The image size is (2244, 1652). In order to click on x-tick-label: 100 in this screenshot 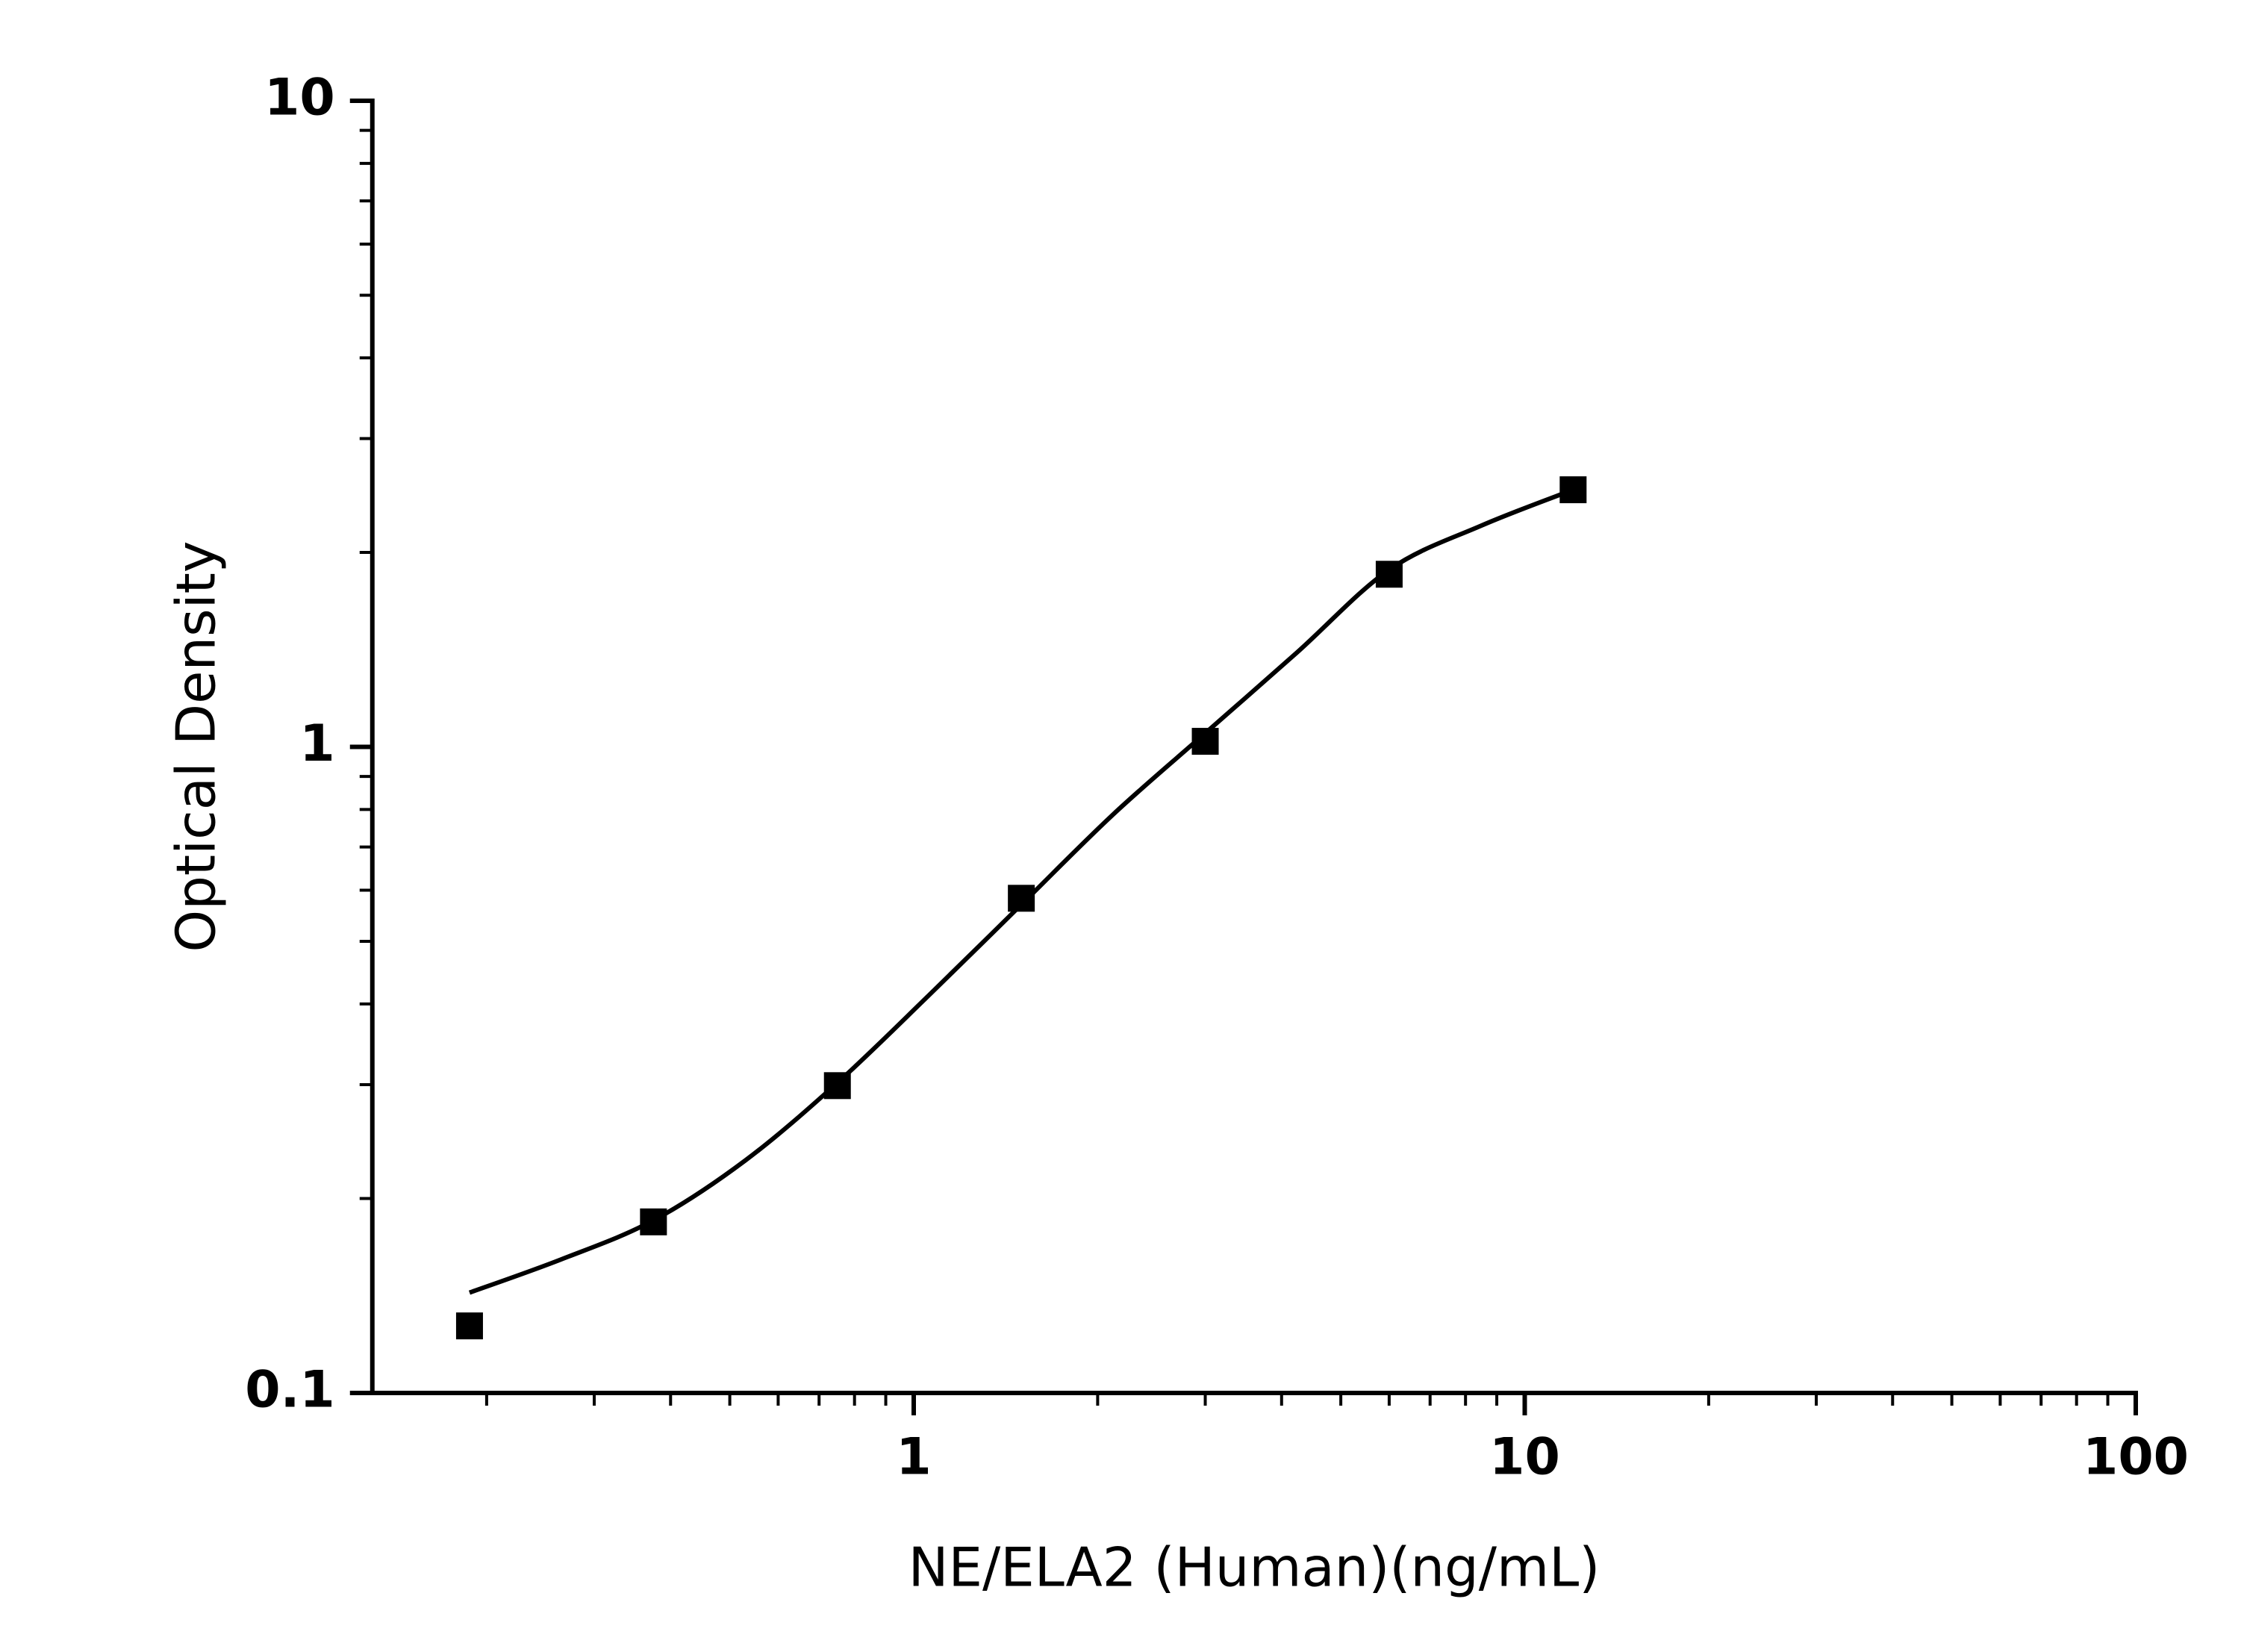, I will do `click(2136, 1458)`.